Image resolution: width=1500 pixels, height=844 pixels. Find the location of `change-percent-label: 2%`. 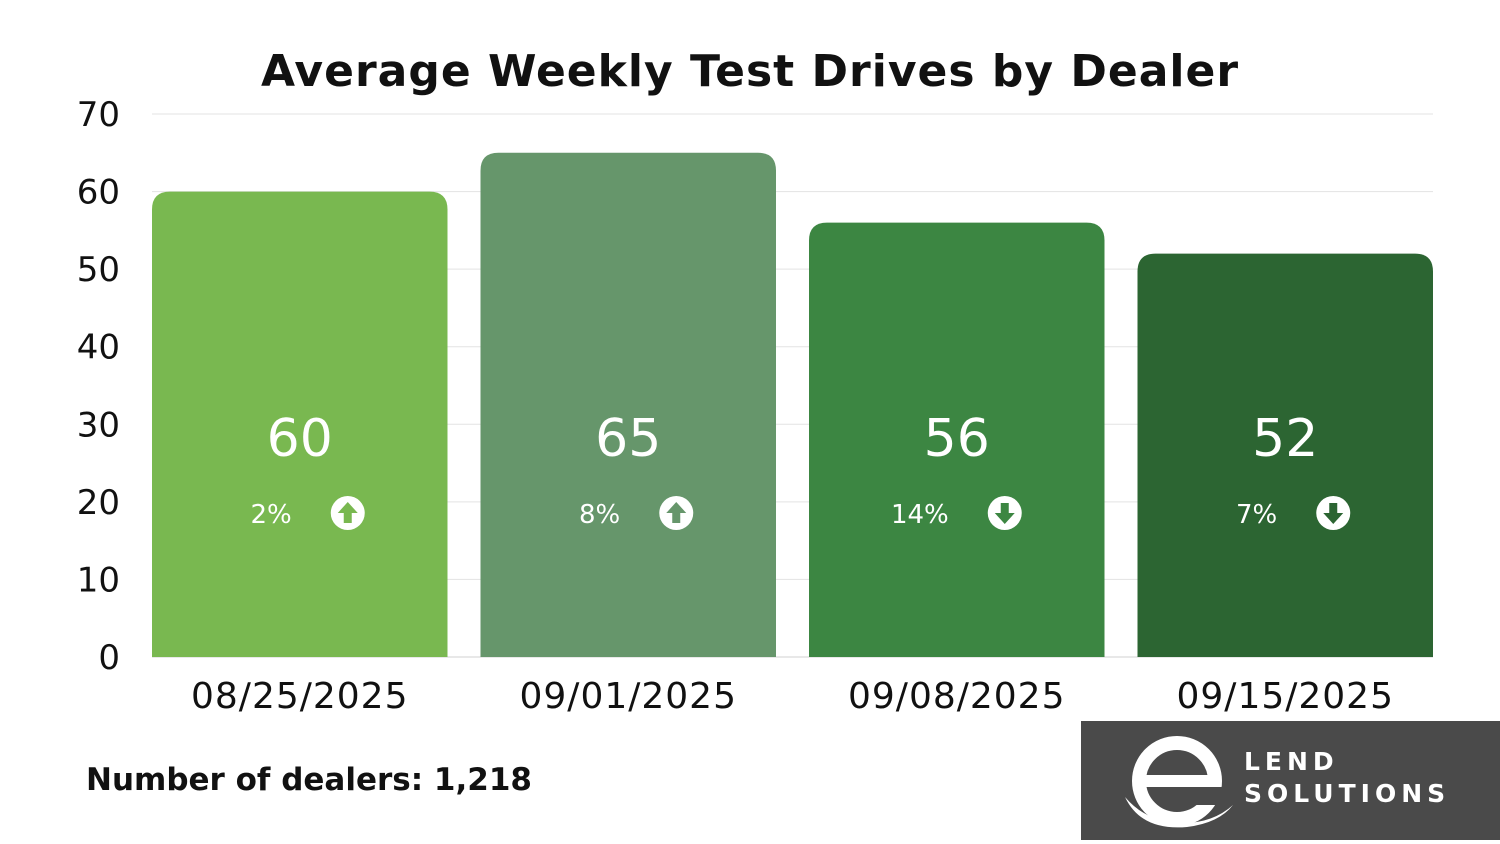

change-percent-label: 2% is located at coordinates (271, 515).